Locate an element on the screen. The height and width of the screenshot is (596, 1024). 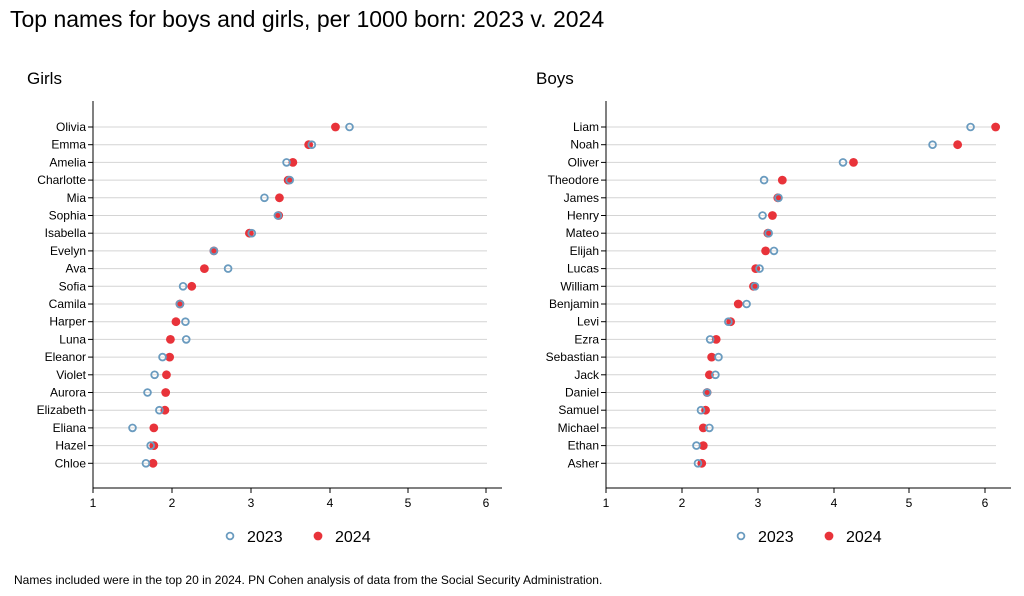
name-label: James is located at coordinates (581, 198).